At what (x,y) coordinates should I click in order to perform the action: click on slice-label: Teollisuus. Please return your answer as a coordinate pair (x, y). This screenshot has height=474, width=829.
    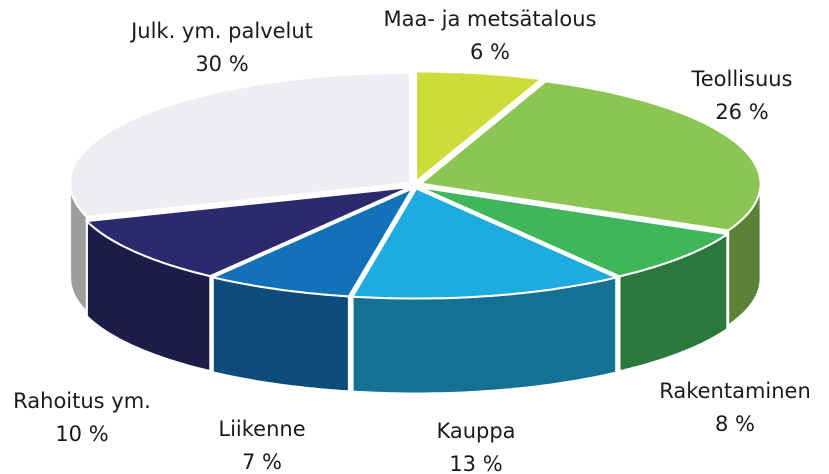
    Looking at the image, I should click on (741, 79).